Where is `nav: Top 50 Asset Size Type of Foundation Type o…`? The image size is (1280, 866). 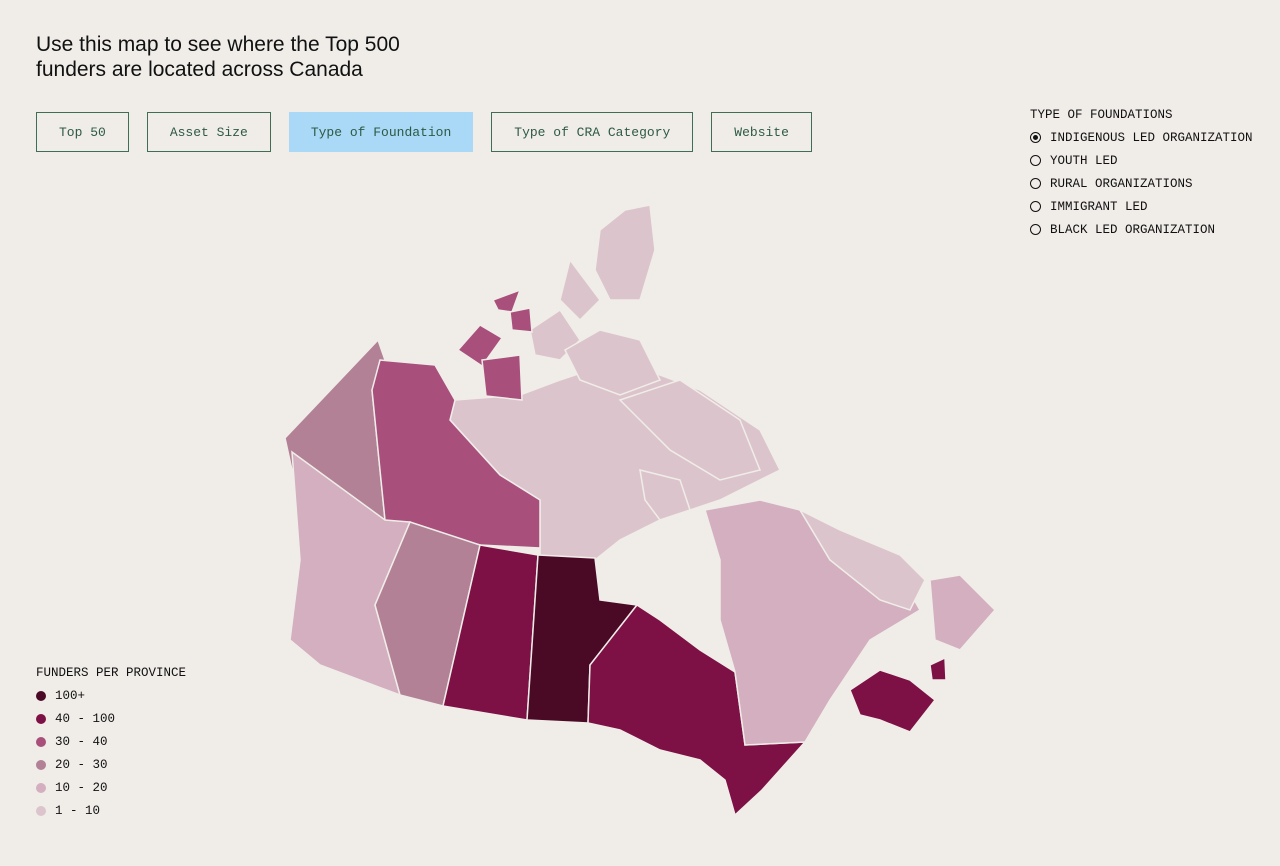
nav: Top 50 Asset Size Type of Foundation Type o… is located at coordinates (424, 132).